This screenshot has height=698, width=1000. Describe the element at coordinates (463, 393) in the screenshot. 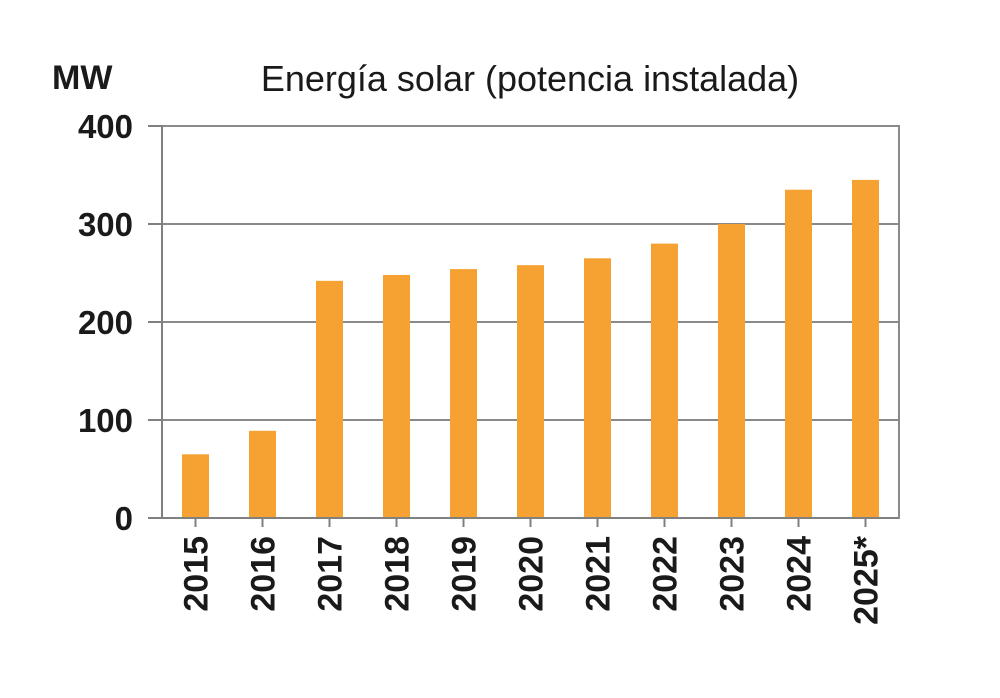

I see `bar-2019` at that location.